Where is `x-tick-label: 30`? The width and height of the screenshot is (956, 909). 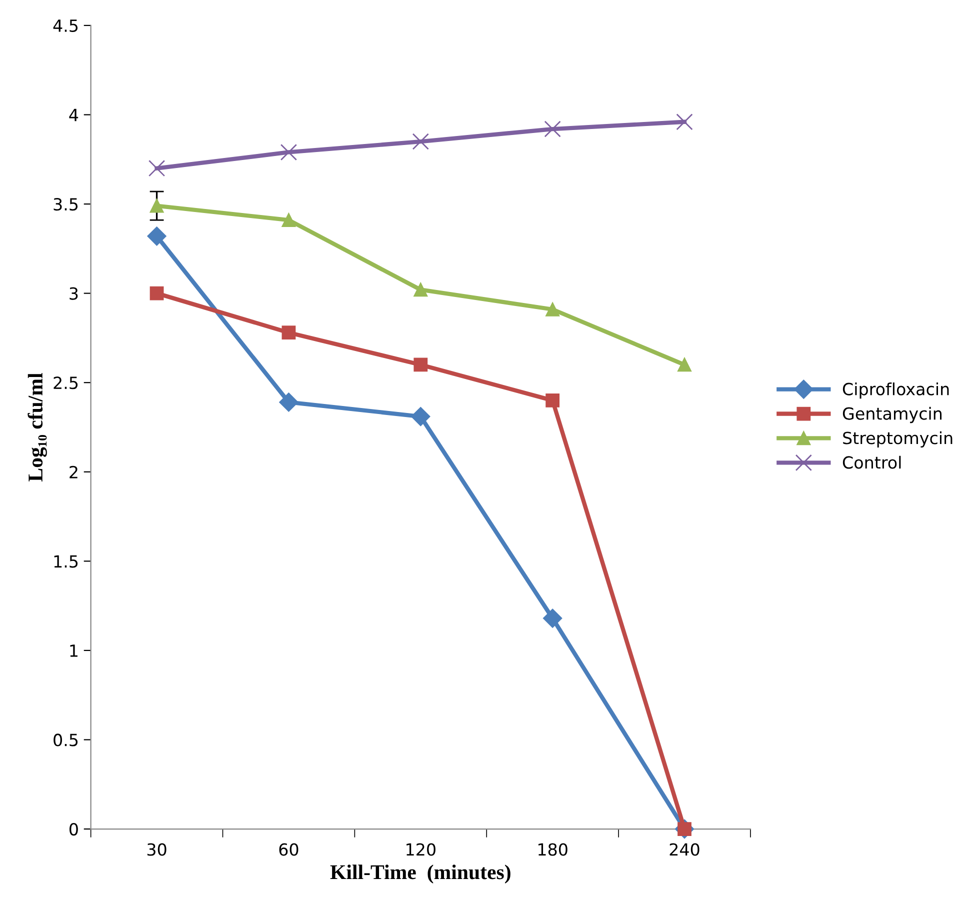 x-tick-label: 30 is located at coordinates (156, 849).